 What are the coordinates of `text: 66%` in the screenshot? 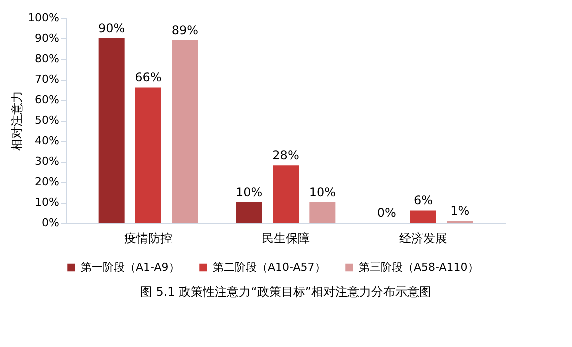 It's located at (148, 77).